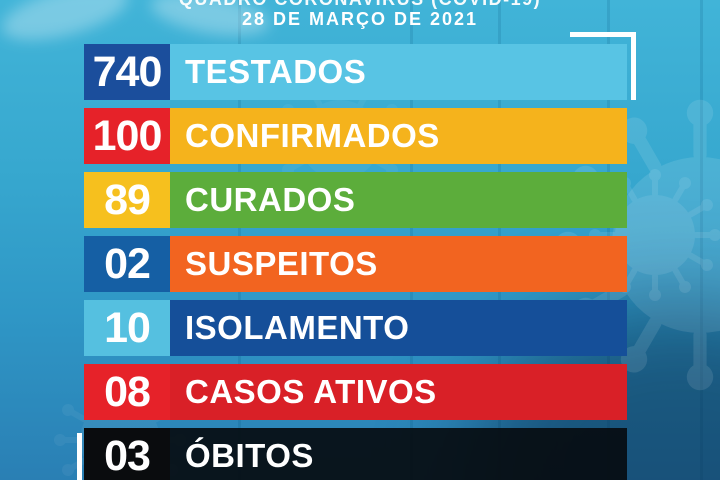 The width and height of the screenshot is (720, 480). I want to click on stat-value: 100, so click(127, 136).